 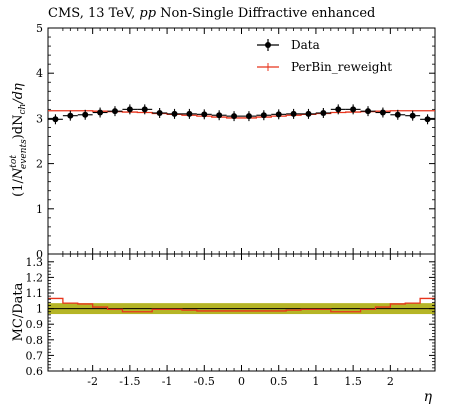 What do you see at coordinates (35, 324) in the screenshot?
I see `ratio-y-tick-label: 0.9` at bounding box center [35, 324].